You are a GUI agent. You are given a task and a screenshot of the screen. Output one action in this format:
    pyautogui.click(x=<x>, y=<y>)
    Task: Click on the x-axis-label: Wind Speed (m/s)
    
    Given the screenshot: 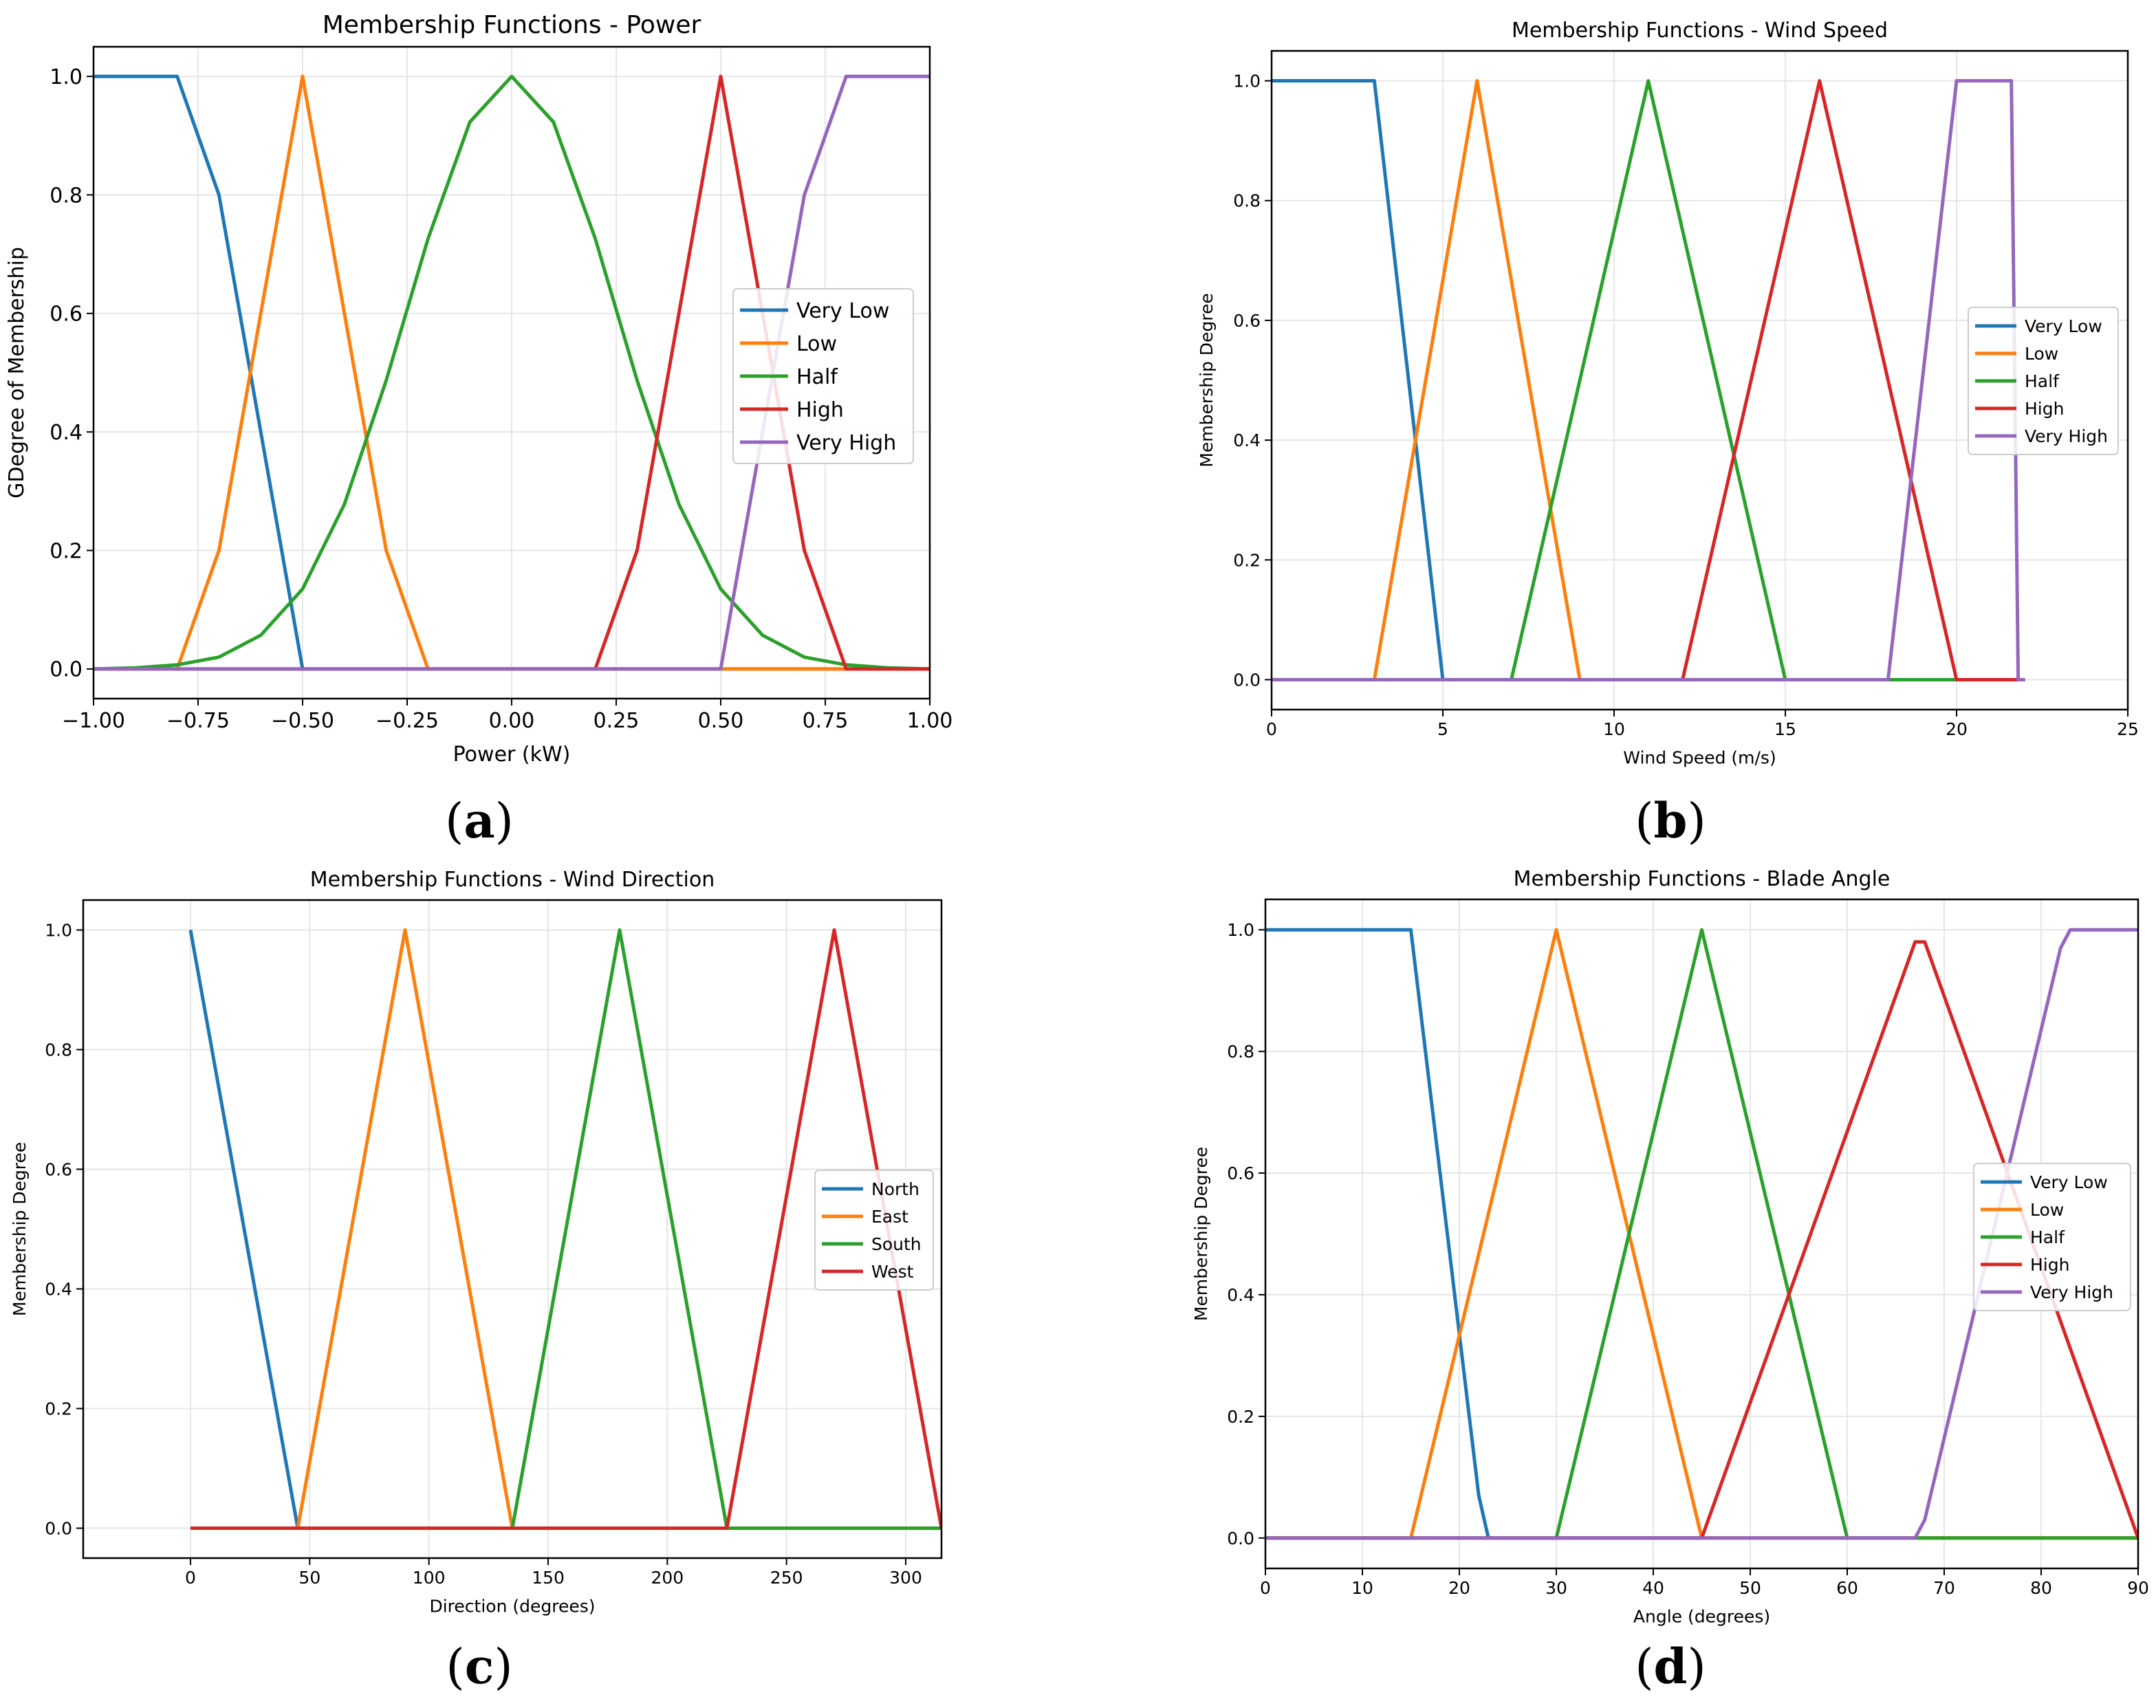 What is the action you would take?
    pyautogui.click(x=1699, y=758)
    